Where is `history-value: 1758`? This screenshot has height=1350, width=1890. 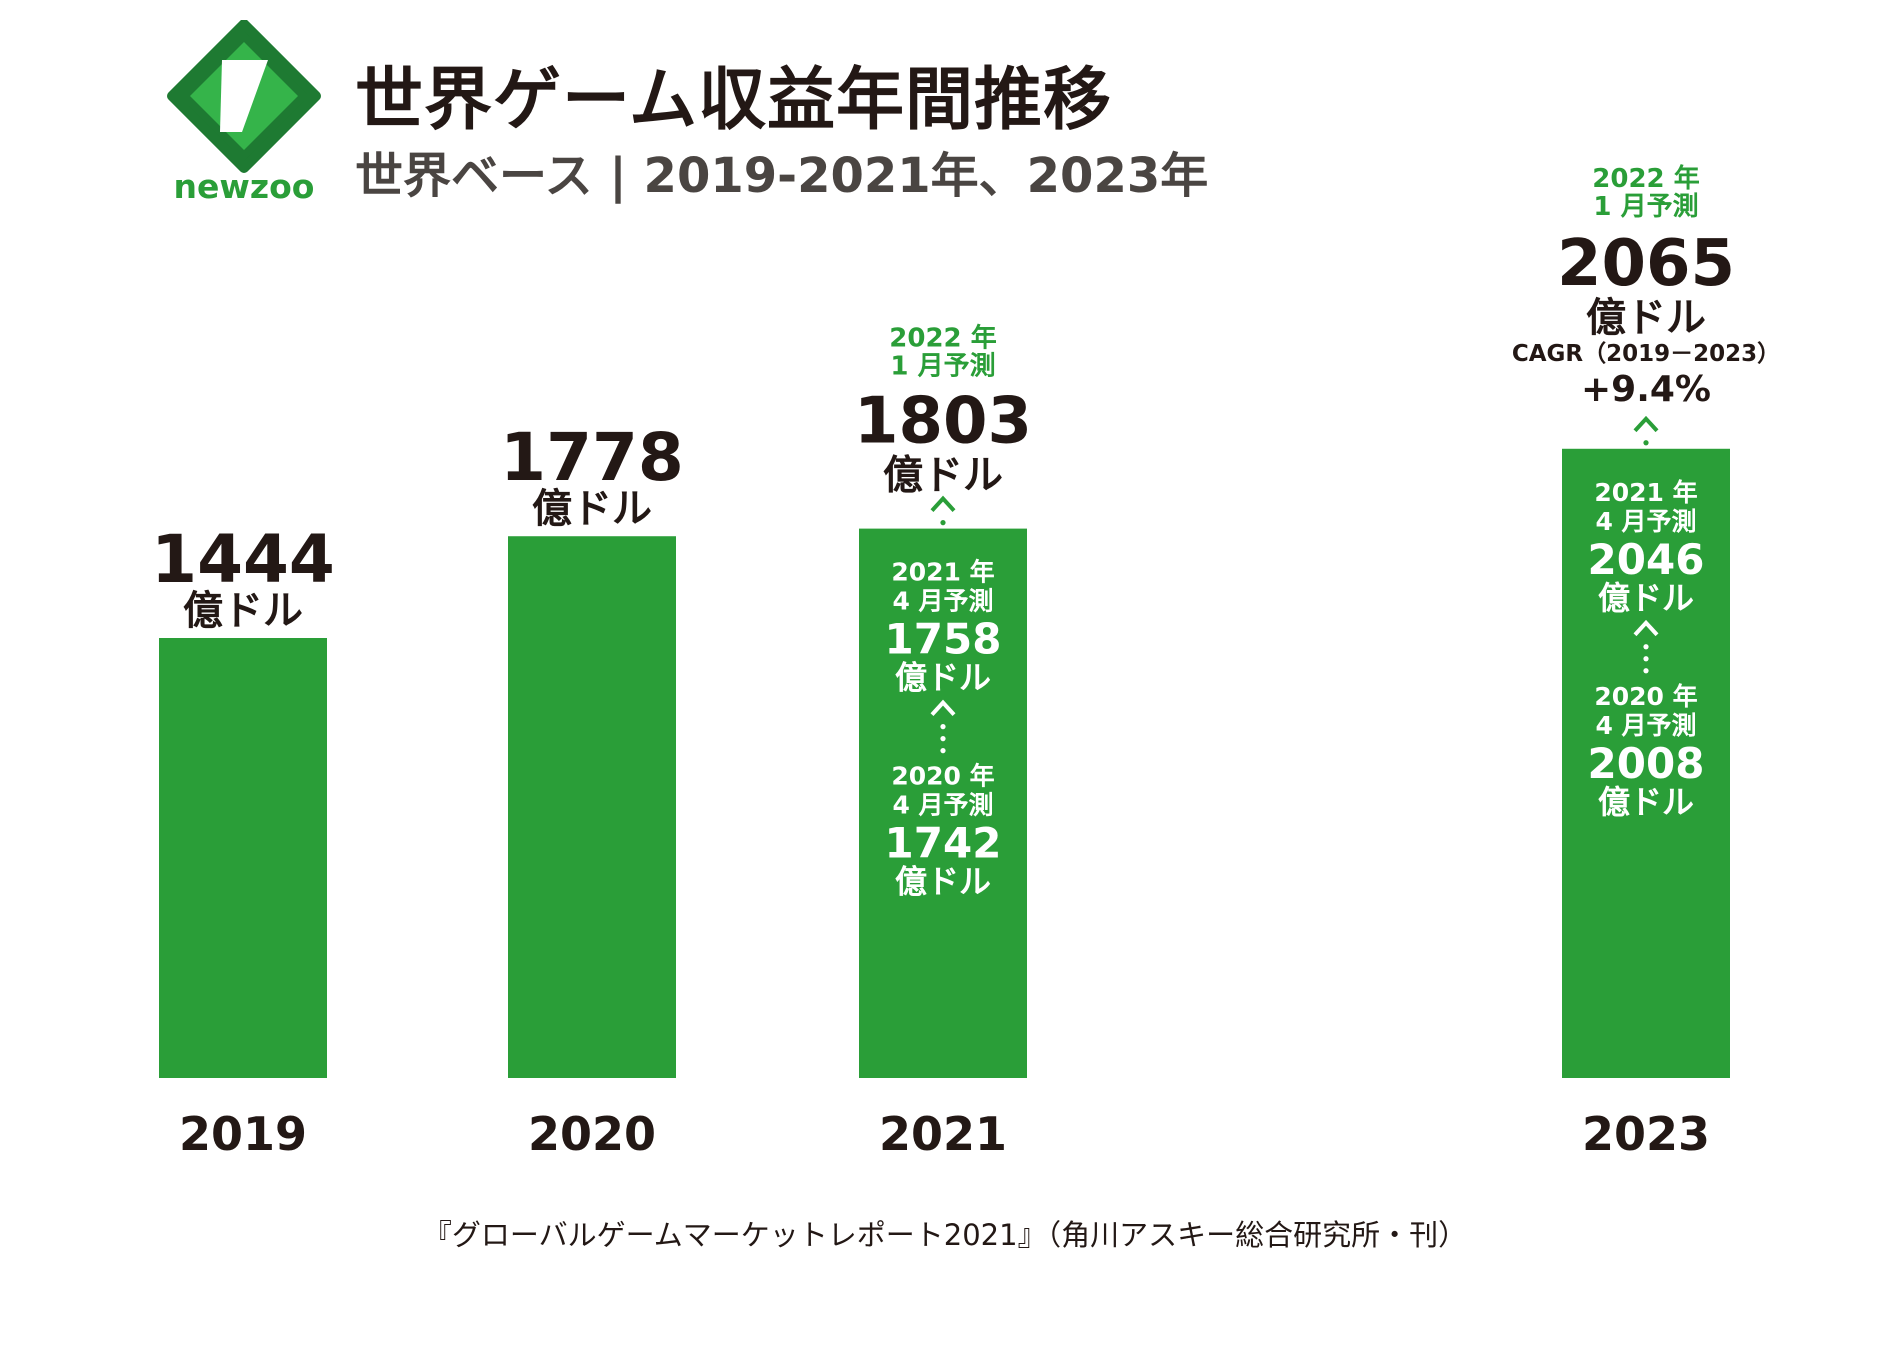
history-value: 1758 is located at coordinates (943, 639).